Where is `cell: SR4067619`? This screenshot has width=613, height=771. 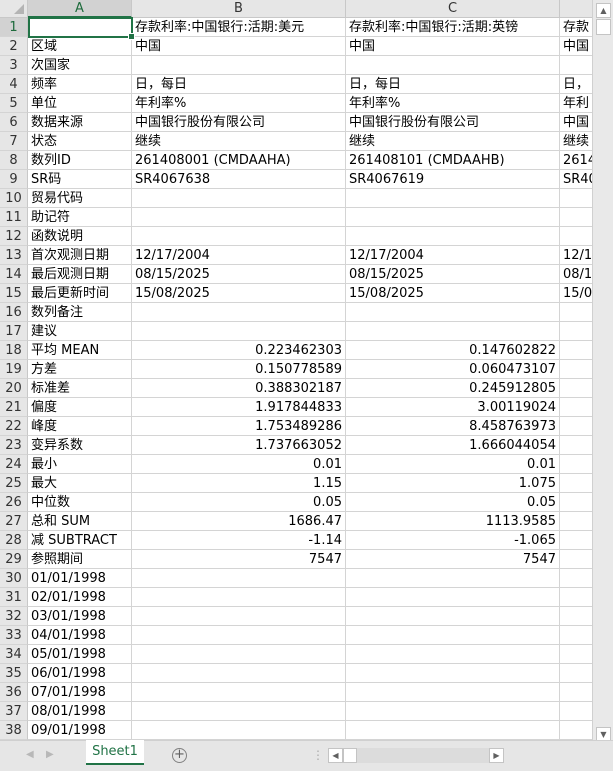 cell: SR4067619 is located at coordinates (453, 179).